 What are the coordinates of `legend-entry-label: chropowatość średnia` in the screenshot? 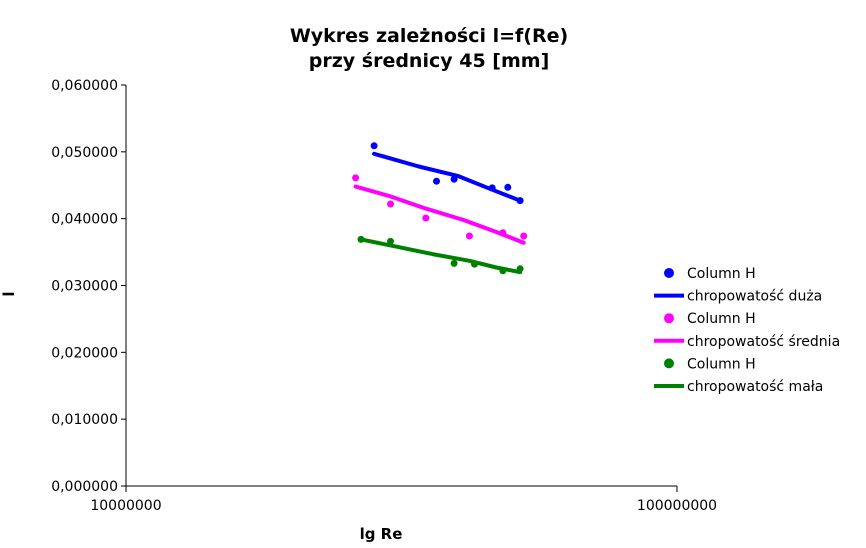 It's located at (763, 342).